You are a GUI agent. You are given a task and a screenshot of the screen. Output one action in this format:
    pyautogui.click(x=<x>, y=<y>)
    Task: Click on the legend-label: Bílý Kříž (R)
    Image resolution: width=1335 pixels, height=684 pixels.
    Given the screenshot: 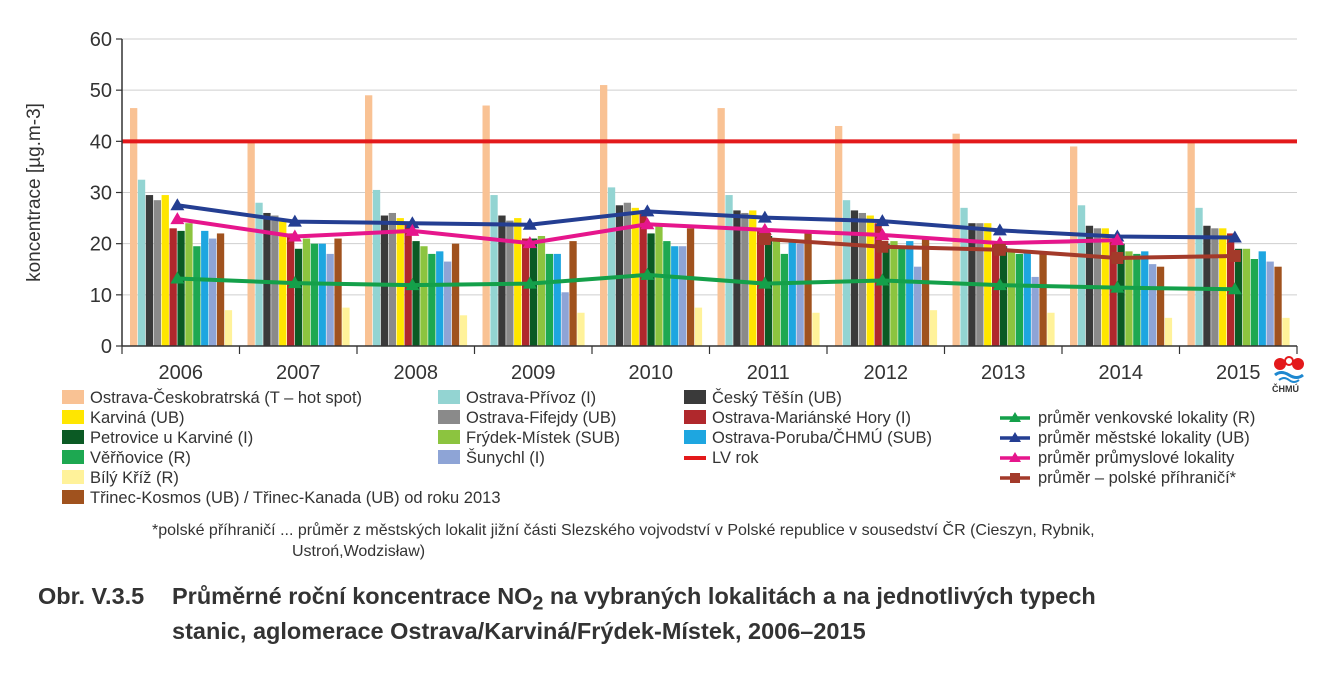 What is the action you would take?
    pyautogui.click(x=134, y=478)
    